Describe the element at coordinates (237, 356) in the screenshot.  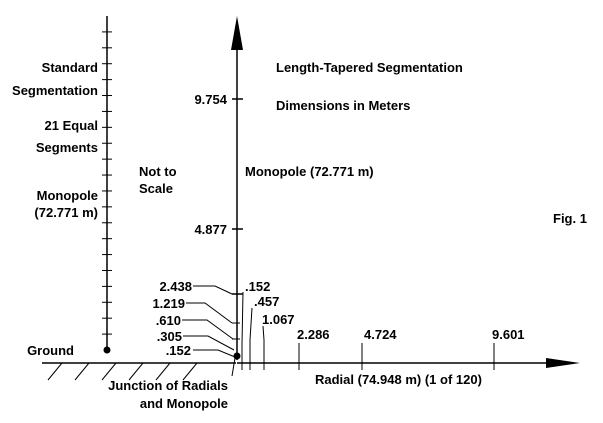
I see `junction-dot` at that location.